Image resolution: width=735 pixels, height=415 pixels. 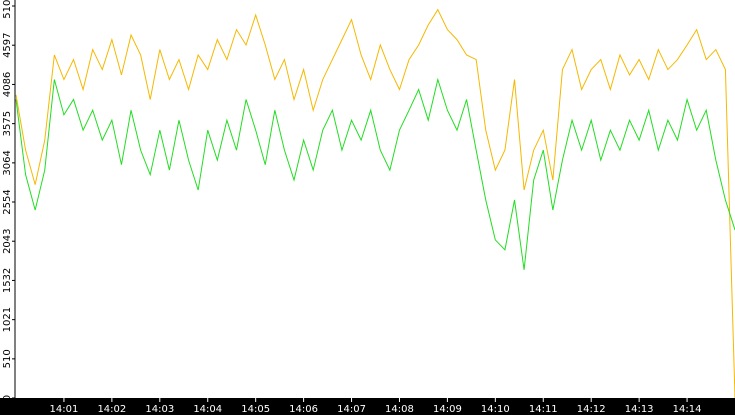 What do you see at coordinates (303, 409) in the screenshot?
I see `x-tick-label: 14:06` at bounding box center [303, 409].